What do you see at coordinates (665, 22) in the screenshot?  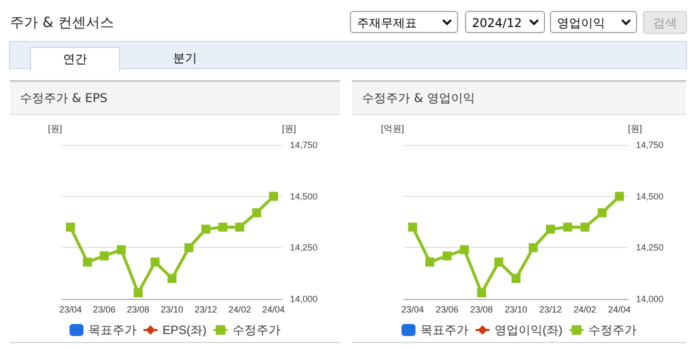 I see `text: 검색` at bounding box center [665, 22].